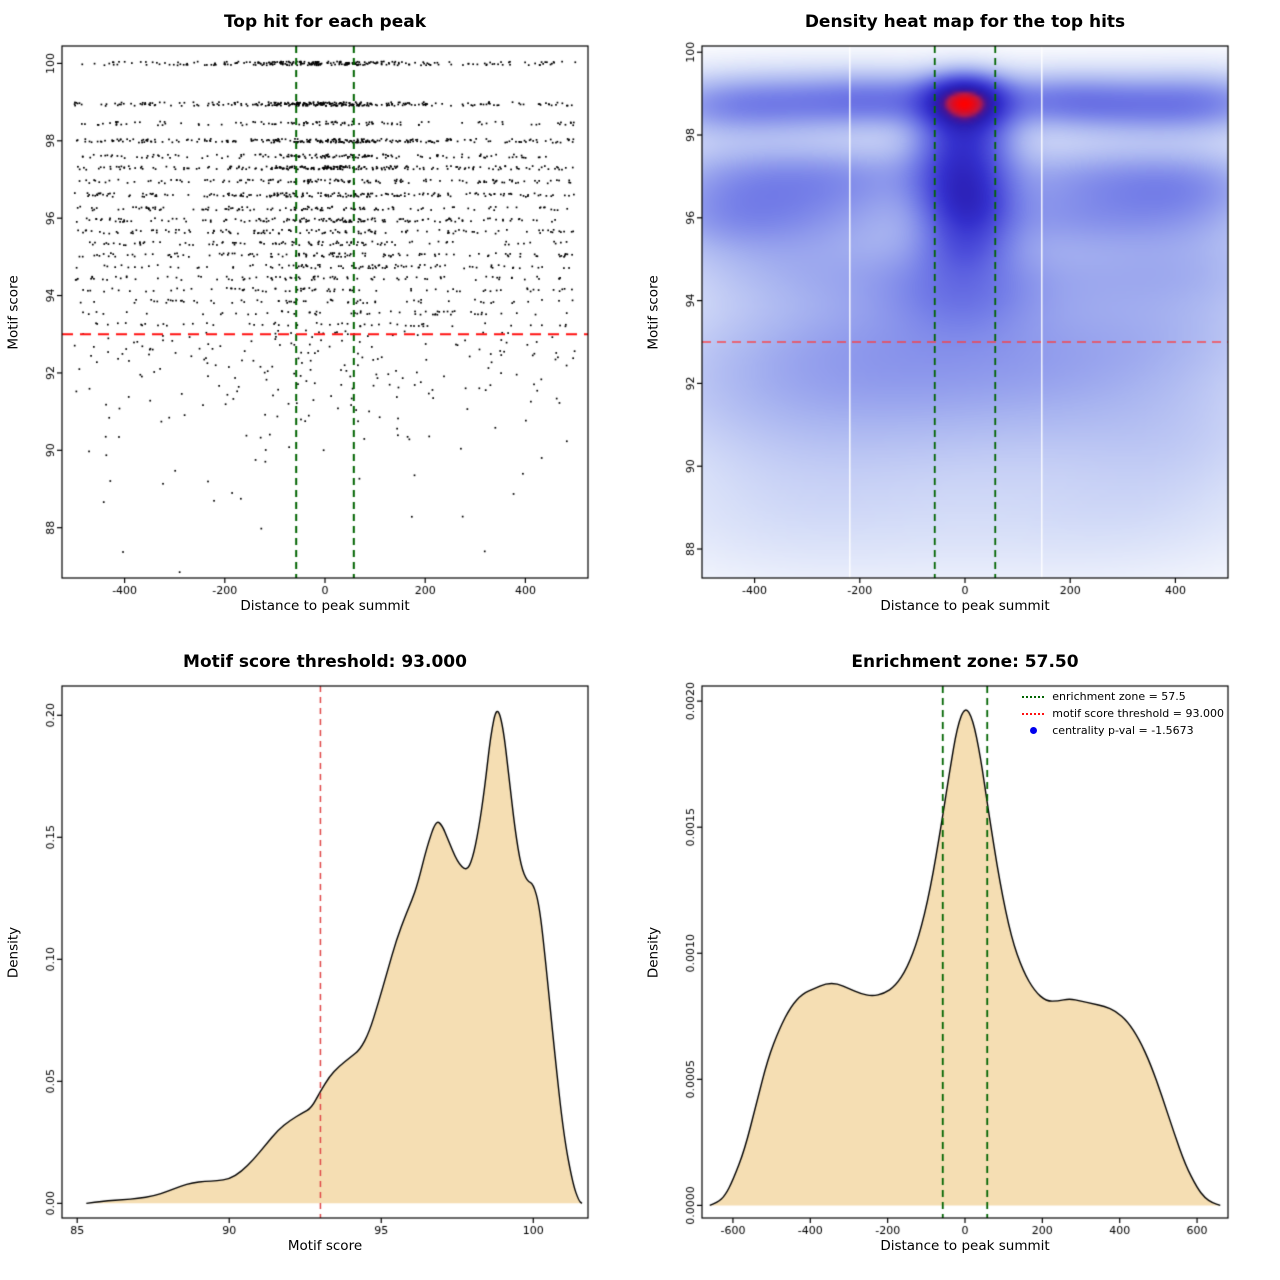 The image size is (1280, 1280). Describe the element at coordinates (325, 1246) in the screenshot. I see `x-axis-label: Motif score` at that location.